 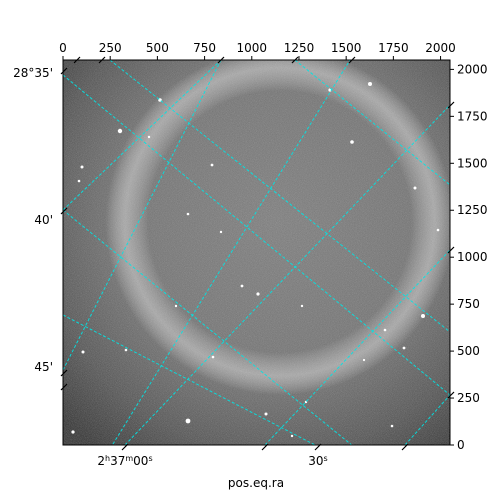 I want to click on right-tick-label: 500, so click(x=468, y=351).